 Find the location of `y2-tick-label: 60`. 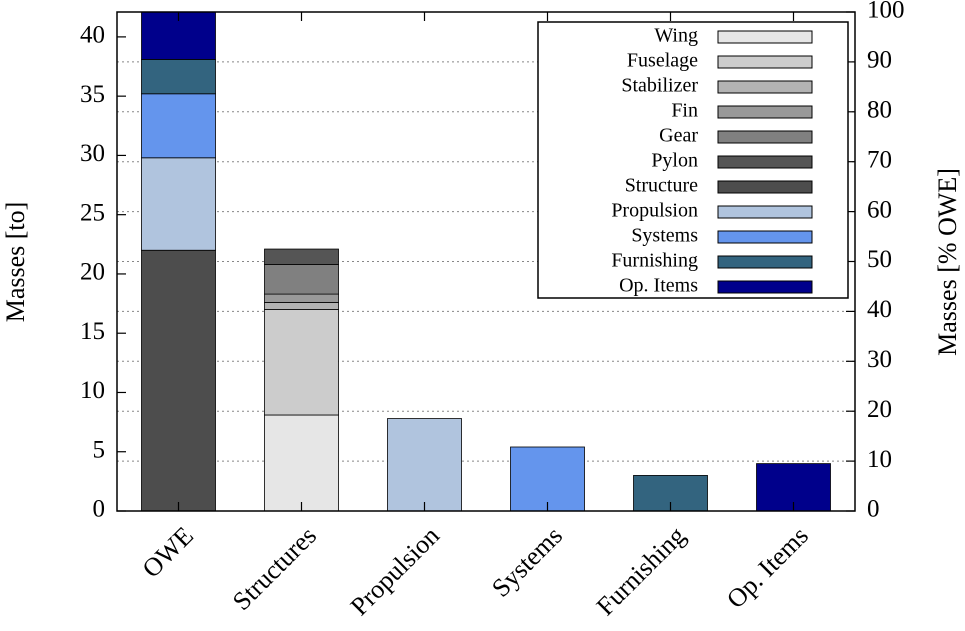

y2-tick-label: 60 is located at coordinates (879, 209).